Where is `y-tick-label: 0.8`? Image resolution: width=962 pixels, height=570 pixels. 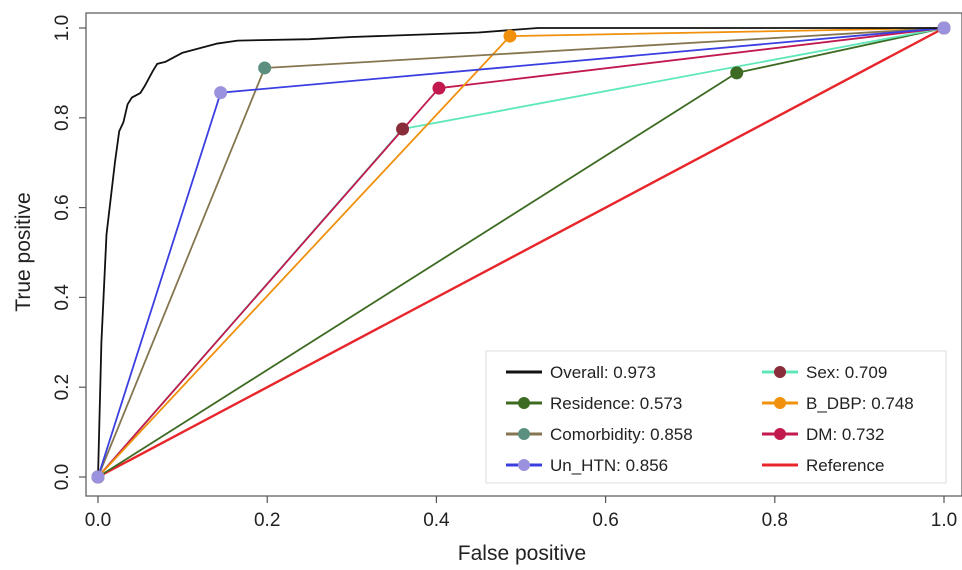 y-tick-label: 0.8 is located at coordinates (62, 118).